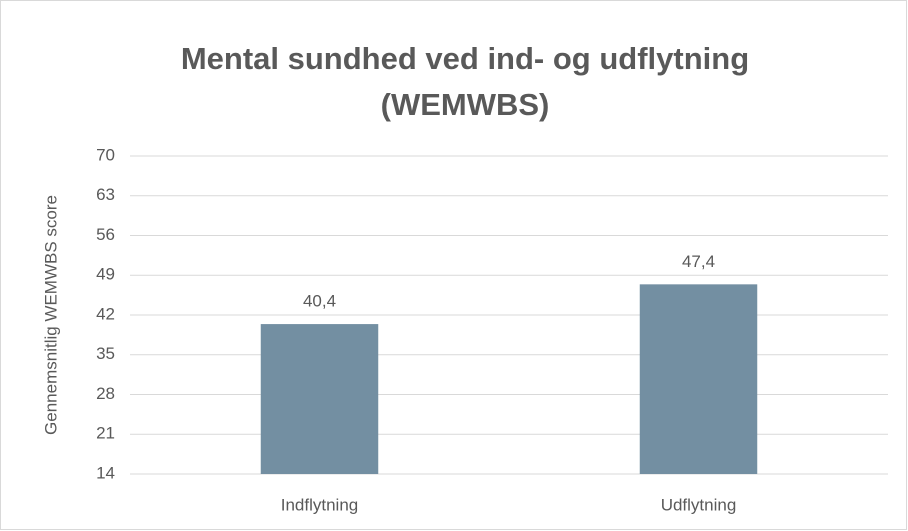 The height and width of the screenshot is (531, 908). I want to click on y-tick-label: 70, so click(105, 154).